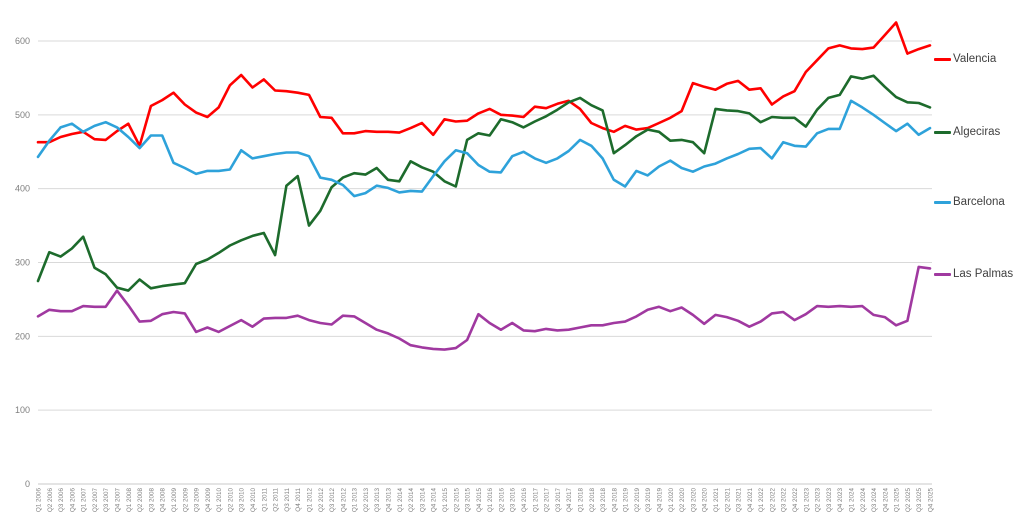 The height and width of the screenshot is (524, 1024). What do you see at coordinates (897, 500) in the screenshot?
I see `x-axis-label: Q1 2025` at bounding box center [897, 500].